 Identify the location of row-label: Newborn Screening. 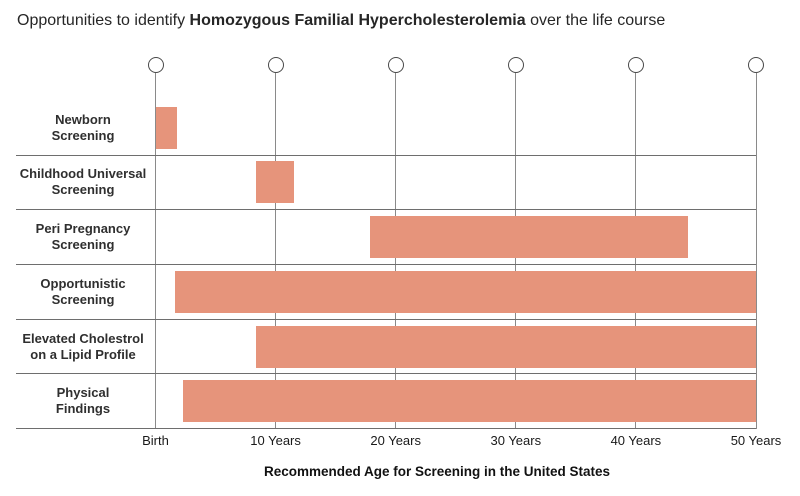
(83, 127).